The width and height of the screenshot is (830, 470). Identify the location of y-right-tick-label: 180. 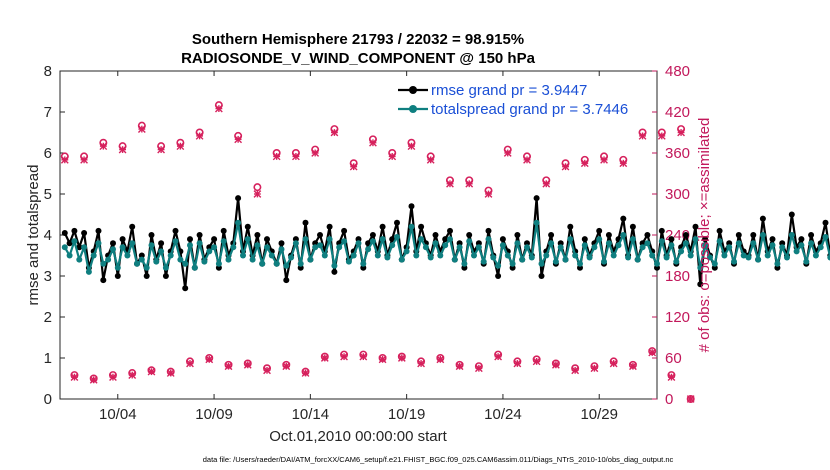
(677, 276).